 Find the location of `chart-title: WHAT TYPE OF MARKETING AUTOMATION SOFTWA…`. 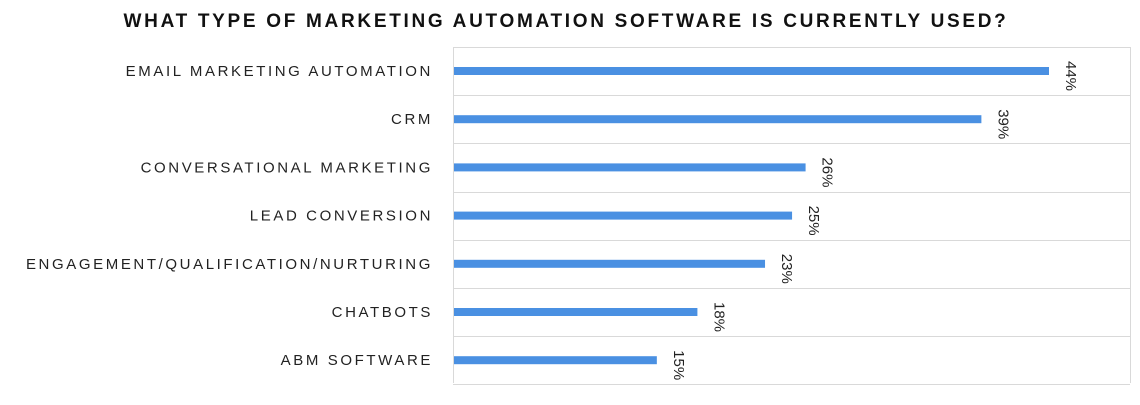

chart-title: WHAT TYPE OF MARKETING AUTOMATION SOFTWA… is located at coordinates (566, 21).